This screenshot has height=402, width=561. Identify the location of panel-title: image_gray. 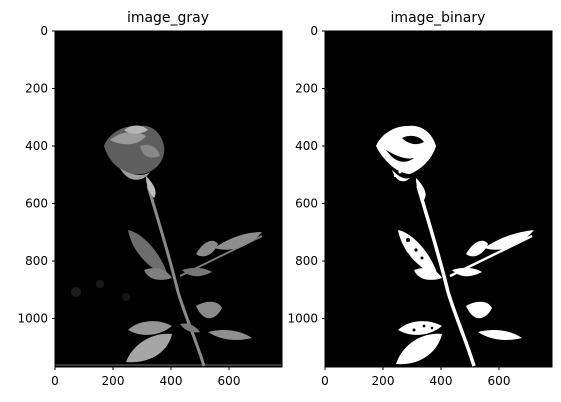
(168, 18).